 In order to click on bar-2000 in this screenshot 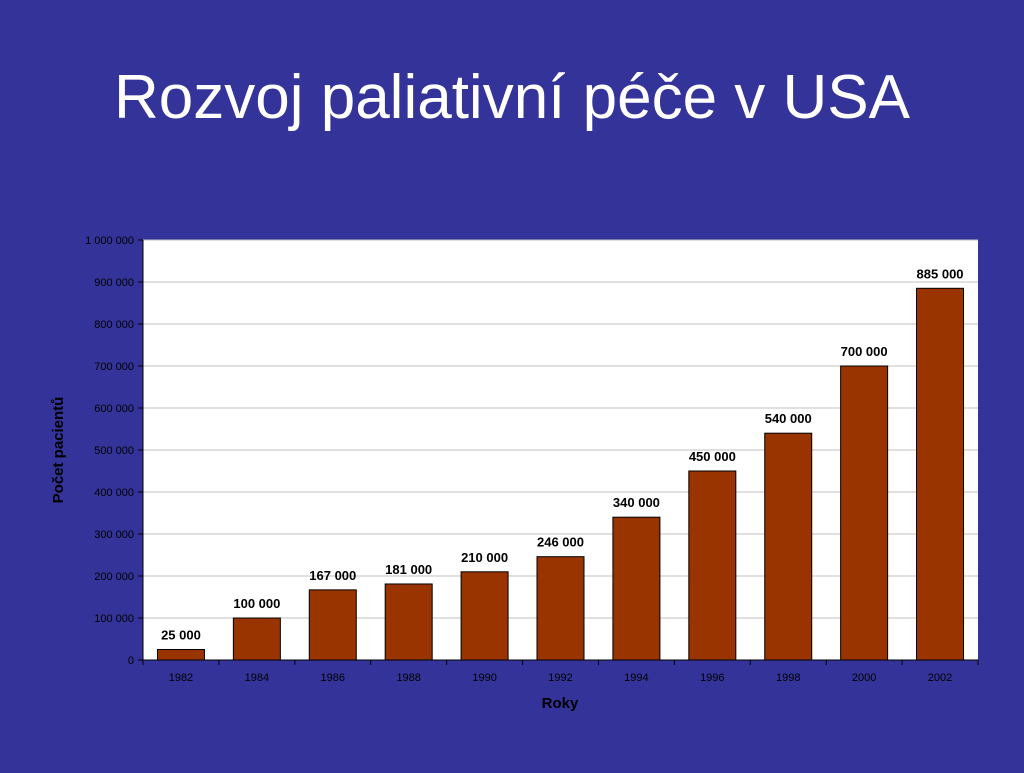, I will do `click(864, 513)`.